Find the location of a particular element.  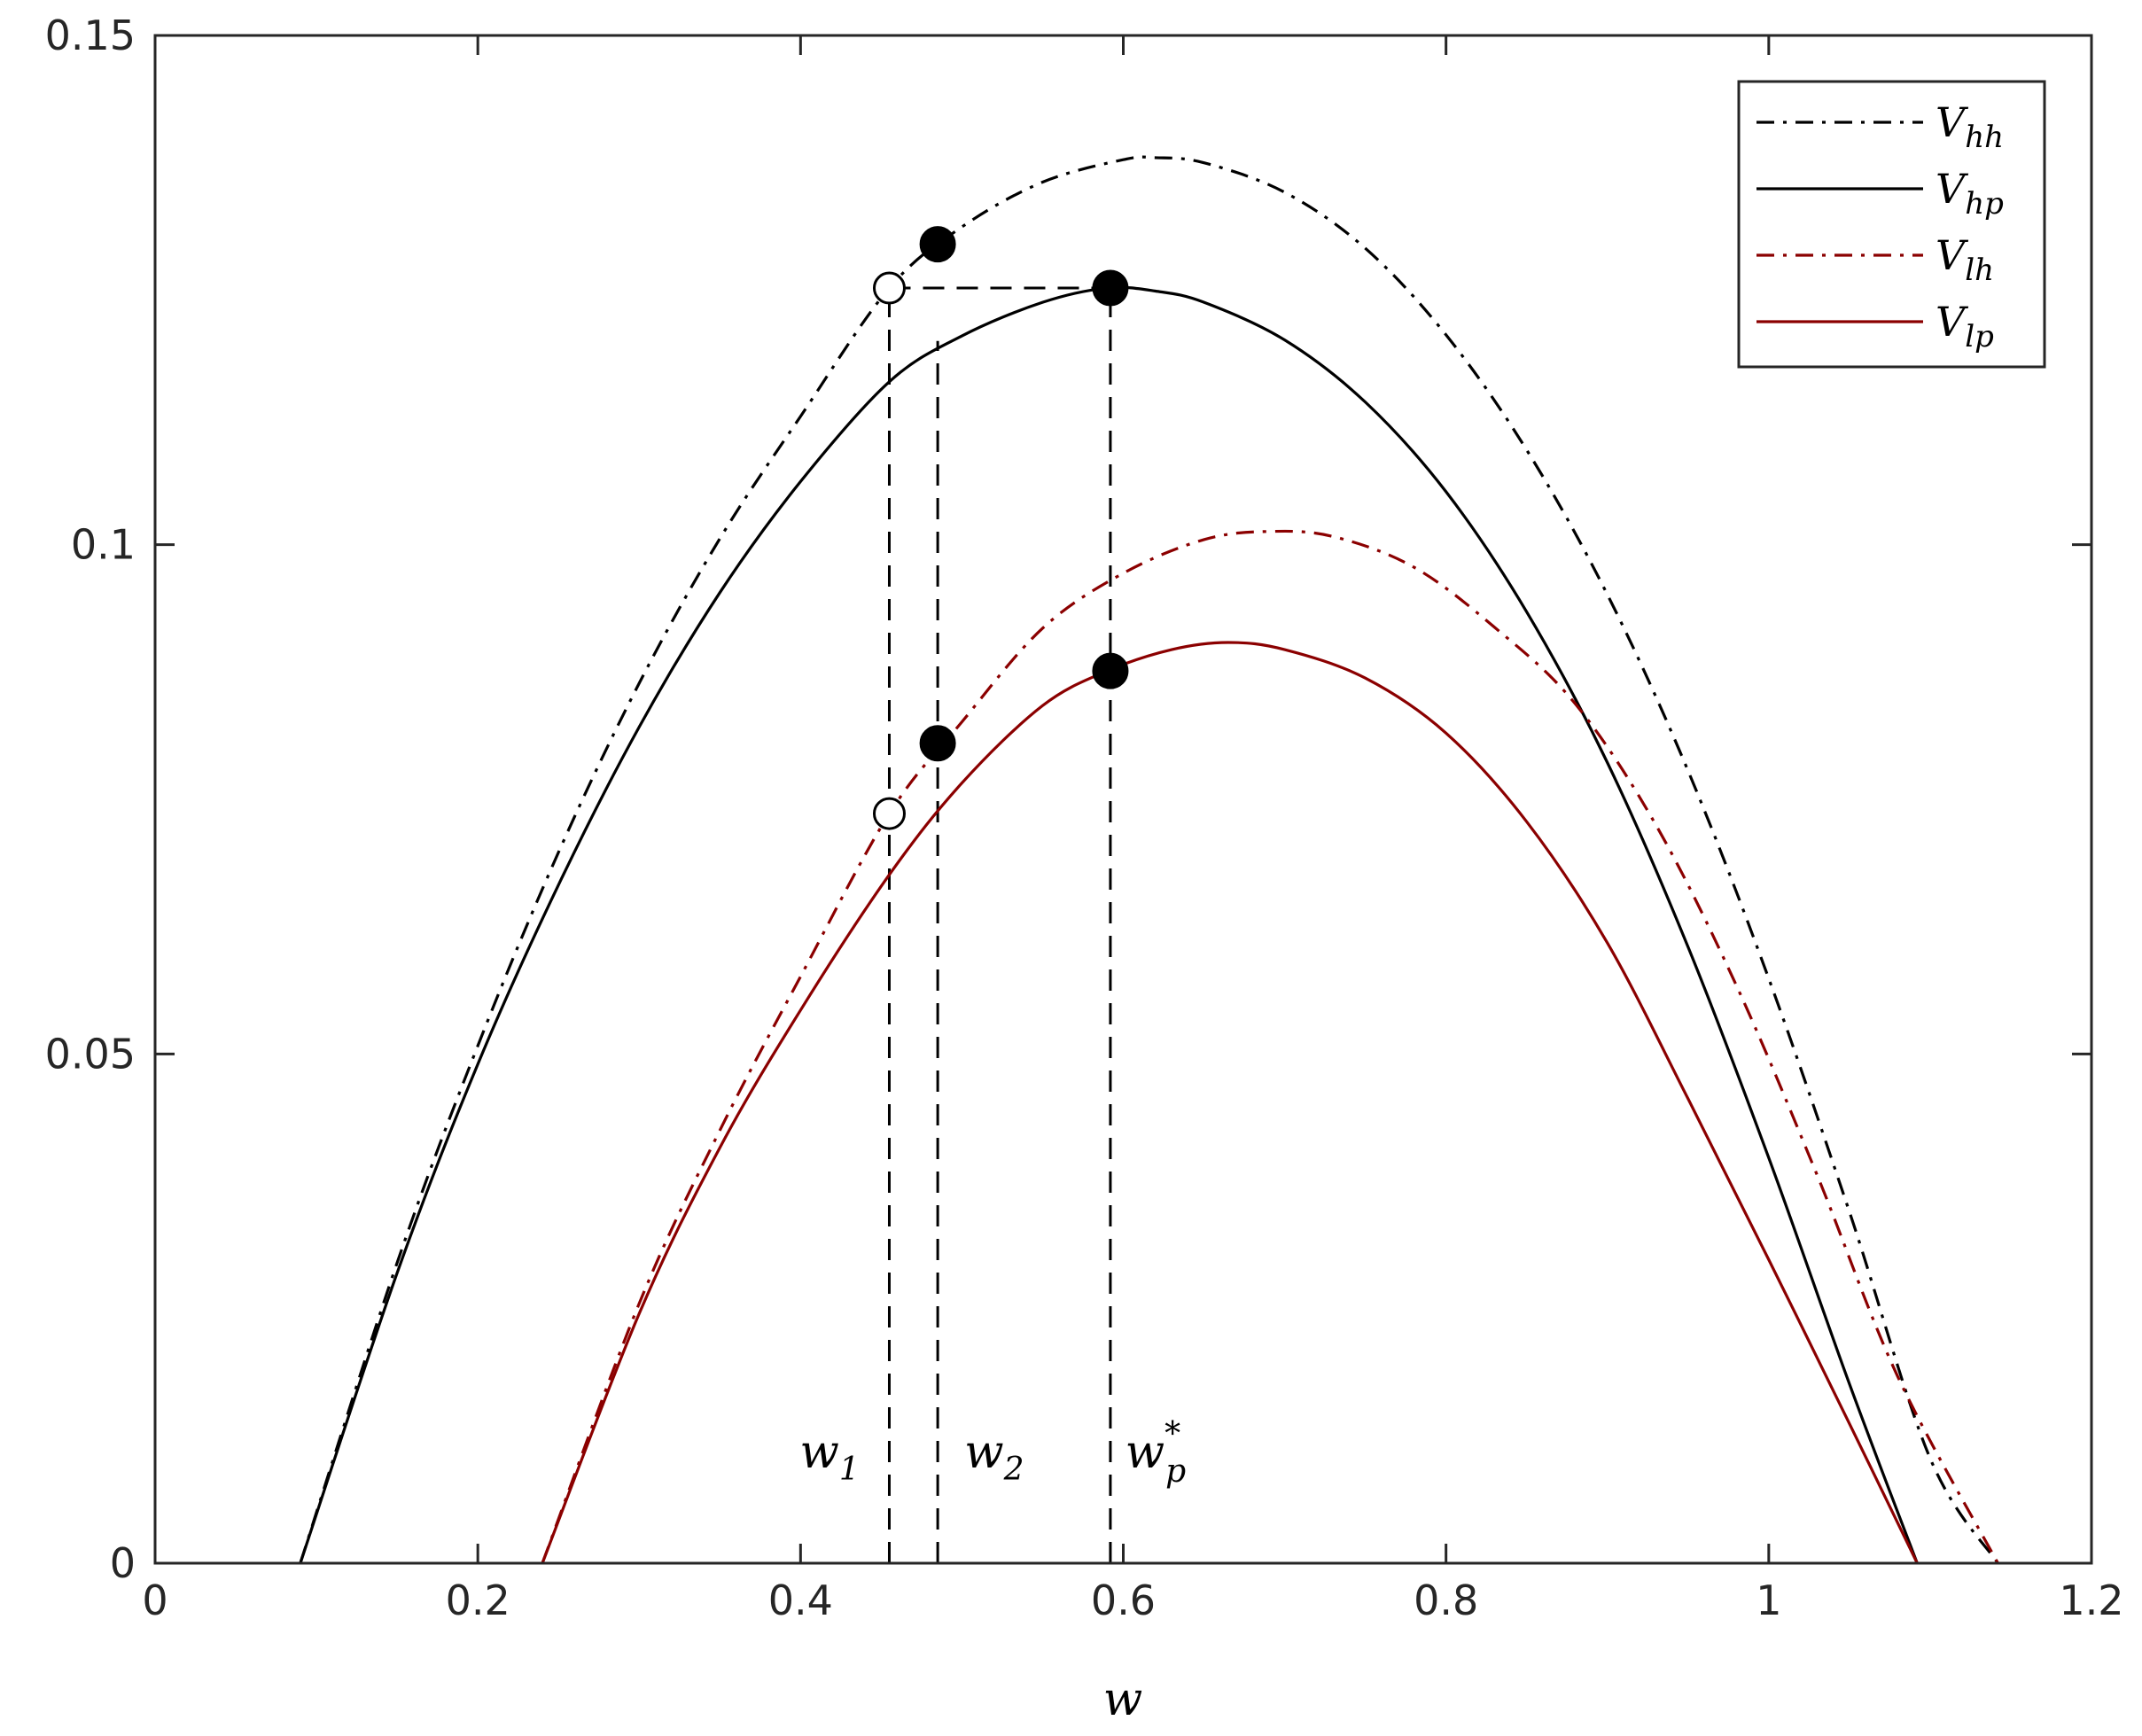

y-tick-labels: 0 0.05 0.1 0.15 is located at coordinates (90, 799).